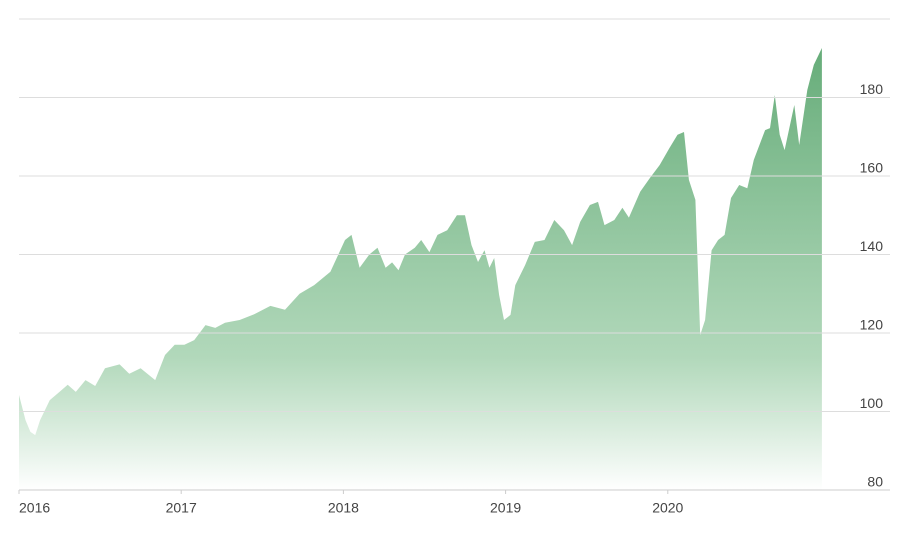 Image resolution: width=900 pixels, height=539 pixels. I want to click on x-tick-label: 2017, so click(181, 508).